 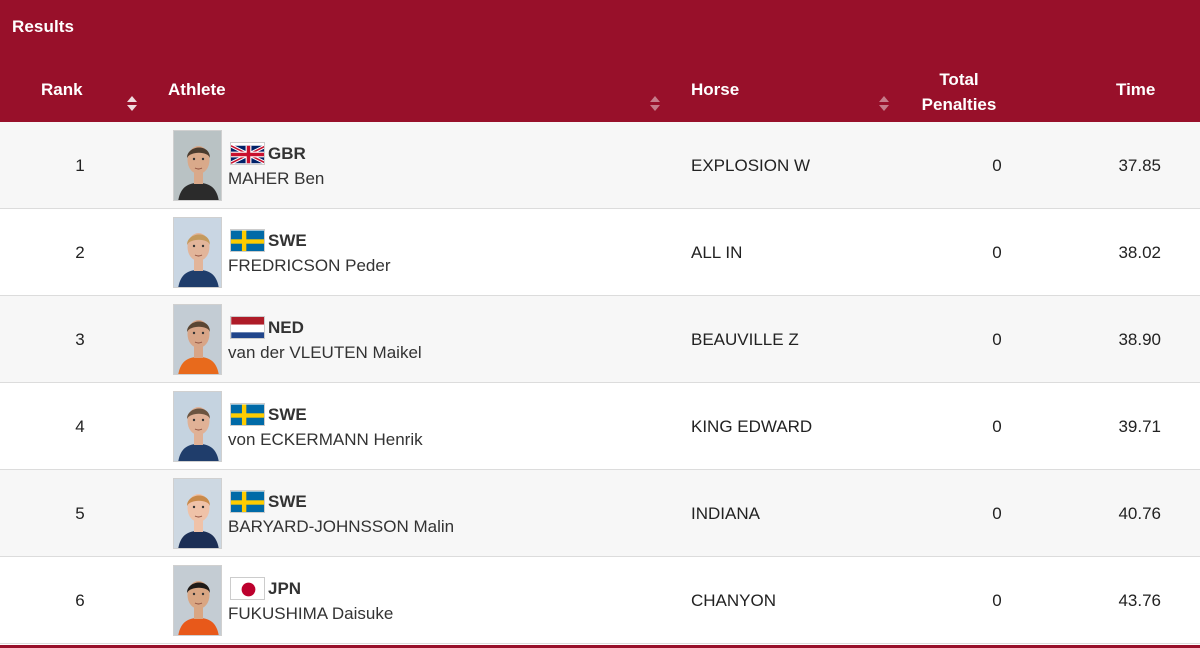 What do you see at coordinates (600, 646) in the screenshot?
I see `table-bottom-border` at bounding box center [600, 646].